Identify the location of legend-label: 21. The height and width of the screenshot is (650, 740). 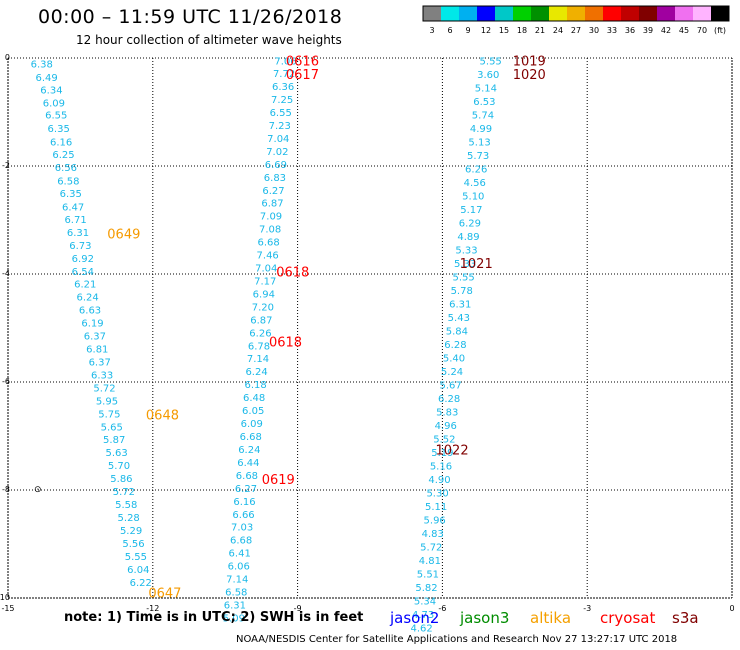
(540, 30).